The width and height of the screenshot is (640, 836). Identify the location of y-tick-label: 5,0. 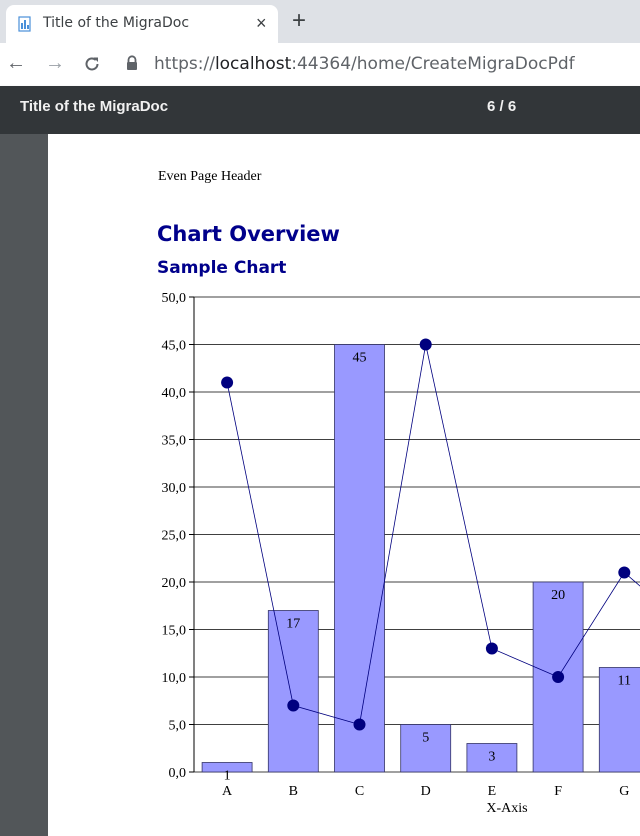
(178, 726).